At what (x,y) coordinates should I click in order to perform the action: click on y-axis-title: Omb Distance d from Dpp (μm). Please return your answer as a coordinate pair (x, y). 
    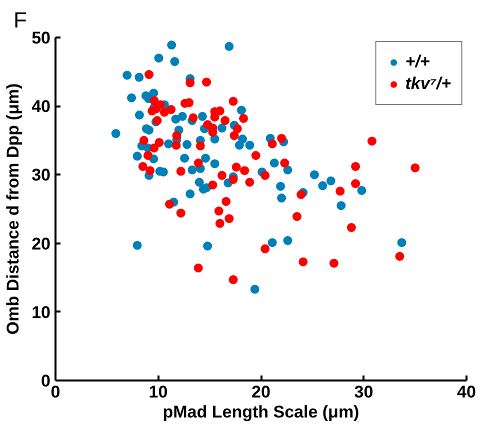
    Looking at the image, I should click on (13, 209).